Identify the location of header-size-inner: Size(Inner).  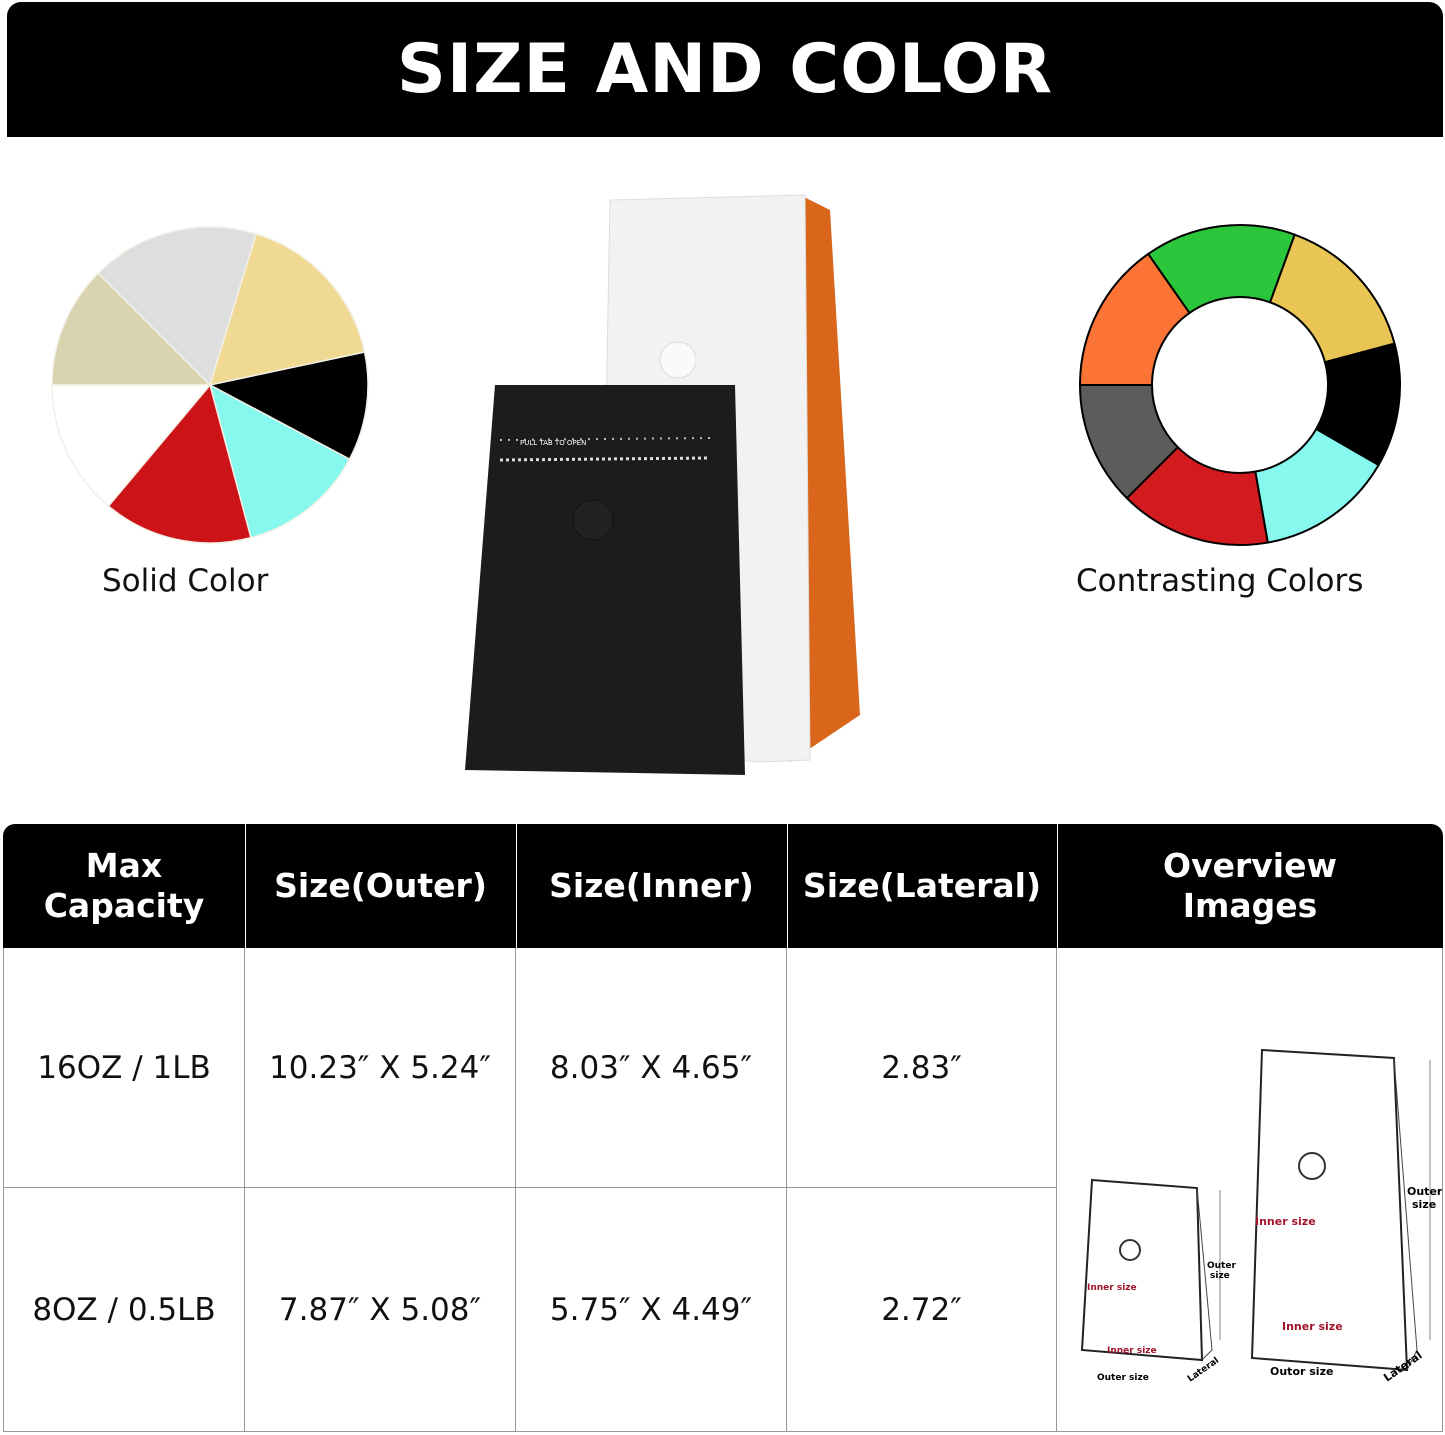
(651, 886).